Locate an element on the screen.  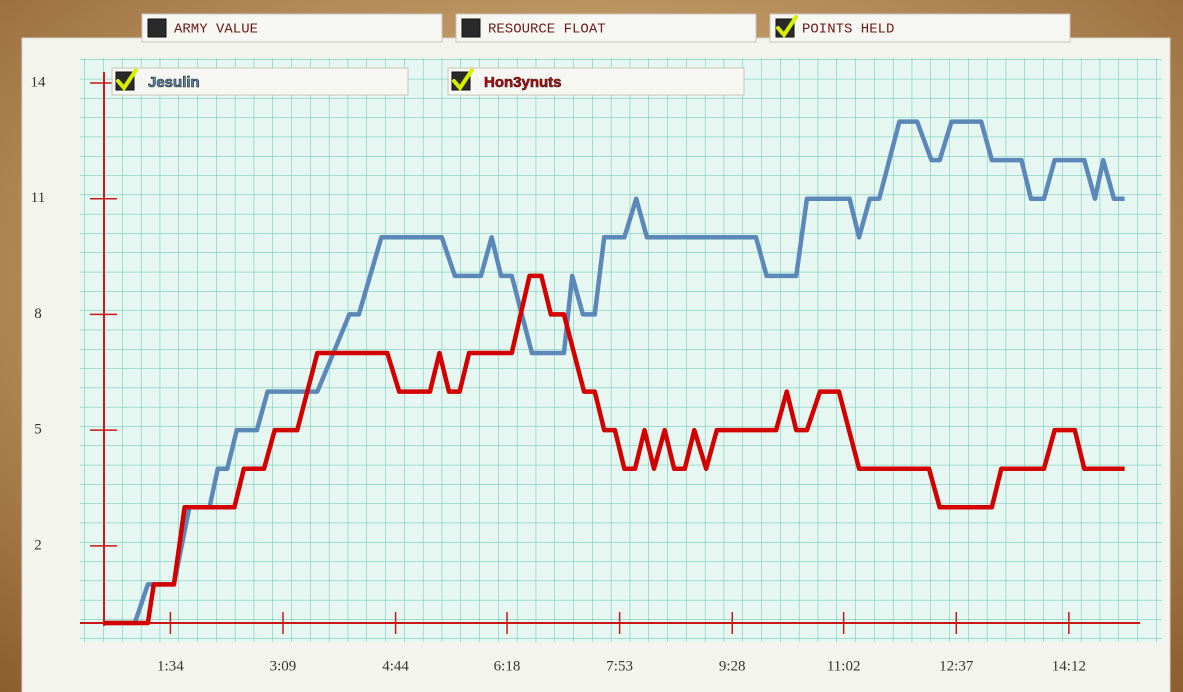
x-tick-label: 7:53 is located at coordinates (619, 666).